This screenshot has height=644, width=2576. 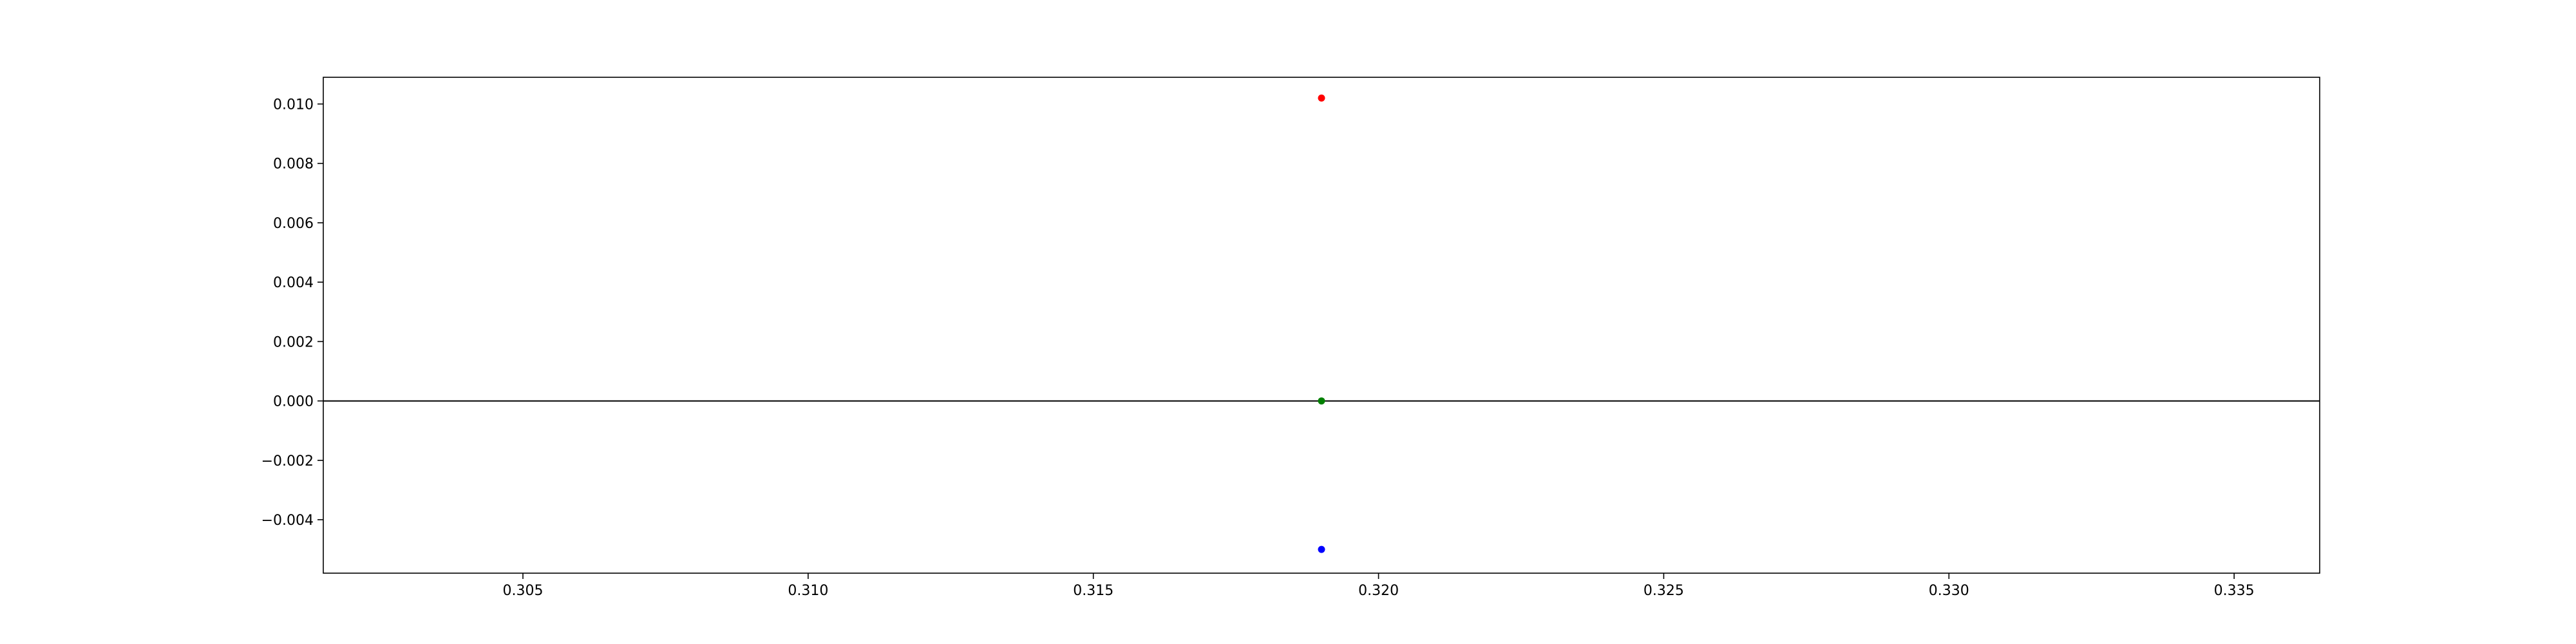 I want to click on y-tick-label: −0.002, so click(x=287, y=461).